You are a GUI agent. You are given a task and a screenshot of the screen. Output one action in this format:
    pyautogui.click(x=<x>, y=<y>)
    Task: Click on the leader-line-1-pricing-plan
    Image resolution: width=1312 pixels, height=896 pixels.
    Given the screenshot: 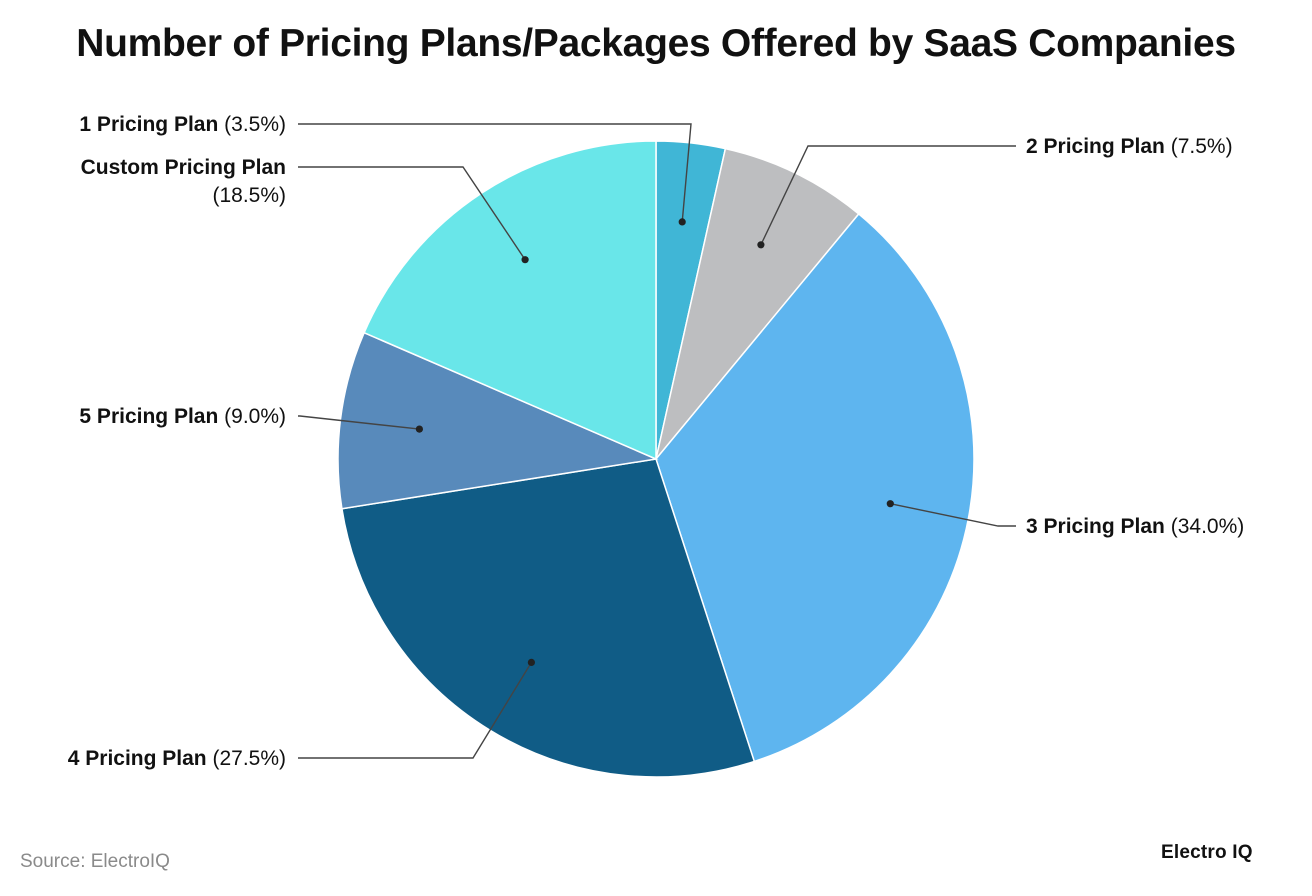 What is the action you would take?
    pyautogui.click(x=495, y=172)
    